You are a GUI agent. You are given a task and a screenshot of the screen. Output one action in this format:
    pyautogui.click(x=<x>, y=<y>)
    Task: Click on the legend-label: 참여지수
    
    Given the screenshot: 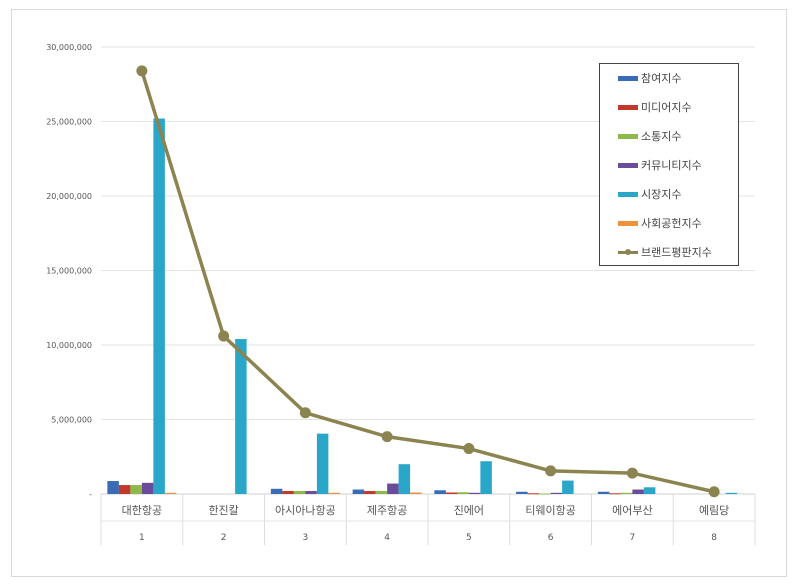 What is the action you would take?
    pyautogui.click(x=661, y=78)
    